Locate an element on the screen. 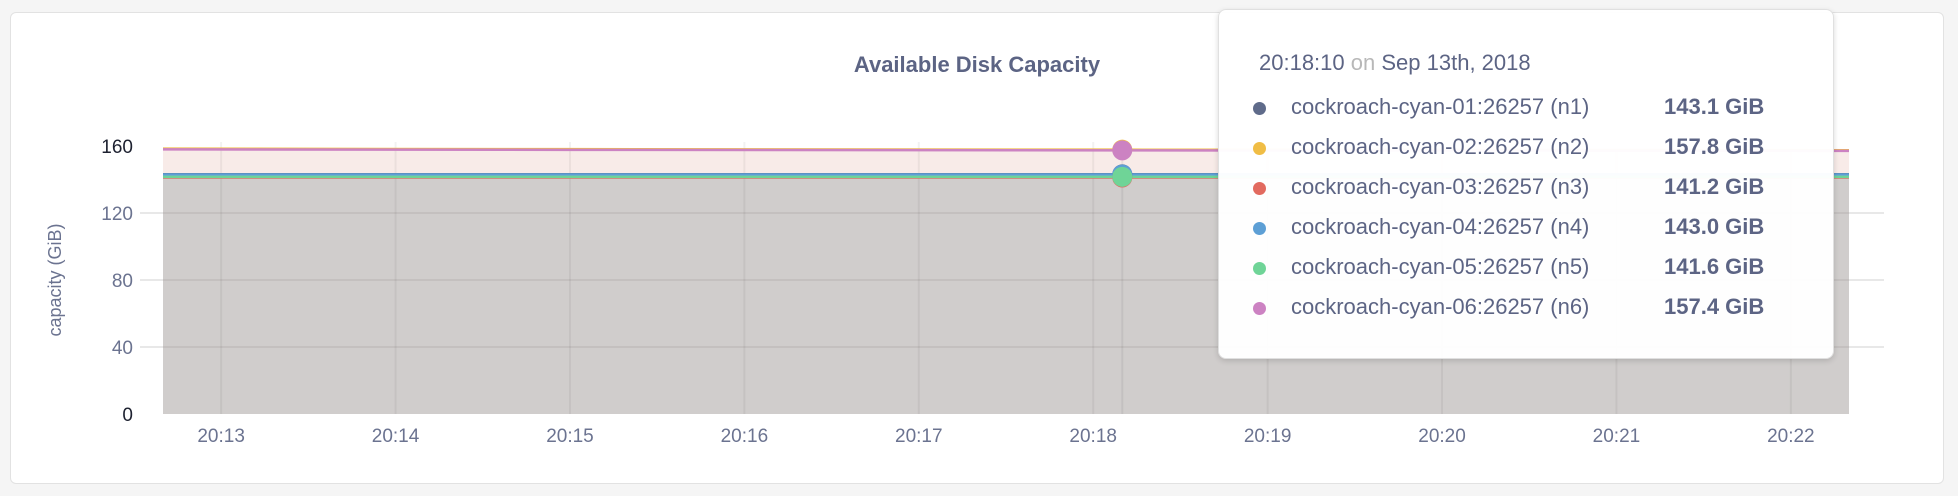 The height and width of the screenshot is (496, 1958). tooltip-series-name: cockroach-cyan-05:26257 (n5) is located at coordinates (1440, 266).